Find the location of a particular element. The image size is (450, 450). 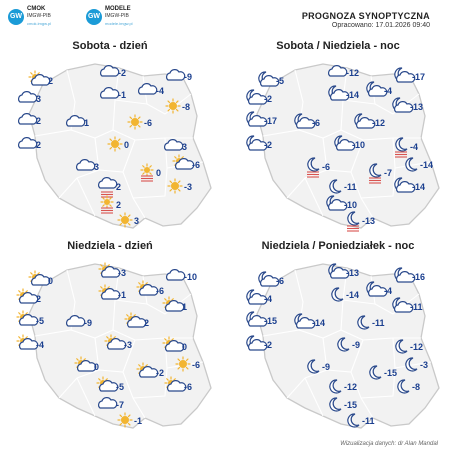

footer-credit: Wizualizacja danych: dr Alan Mandal is located at coordinates (389, 444).